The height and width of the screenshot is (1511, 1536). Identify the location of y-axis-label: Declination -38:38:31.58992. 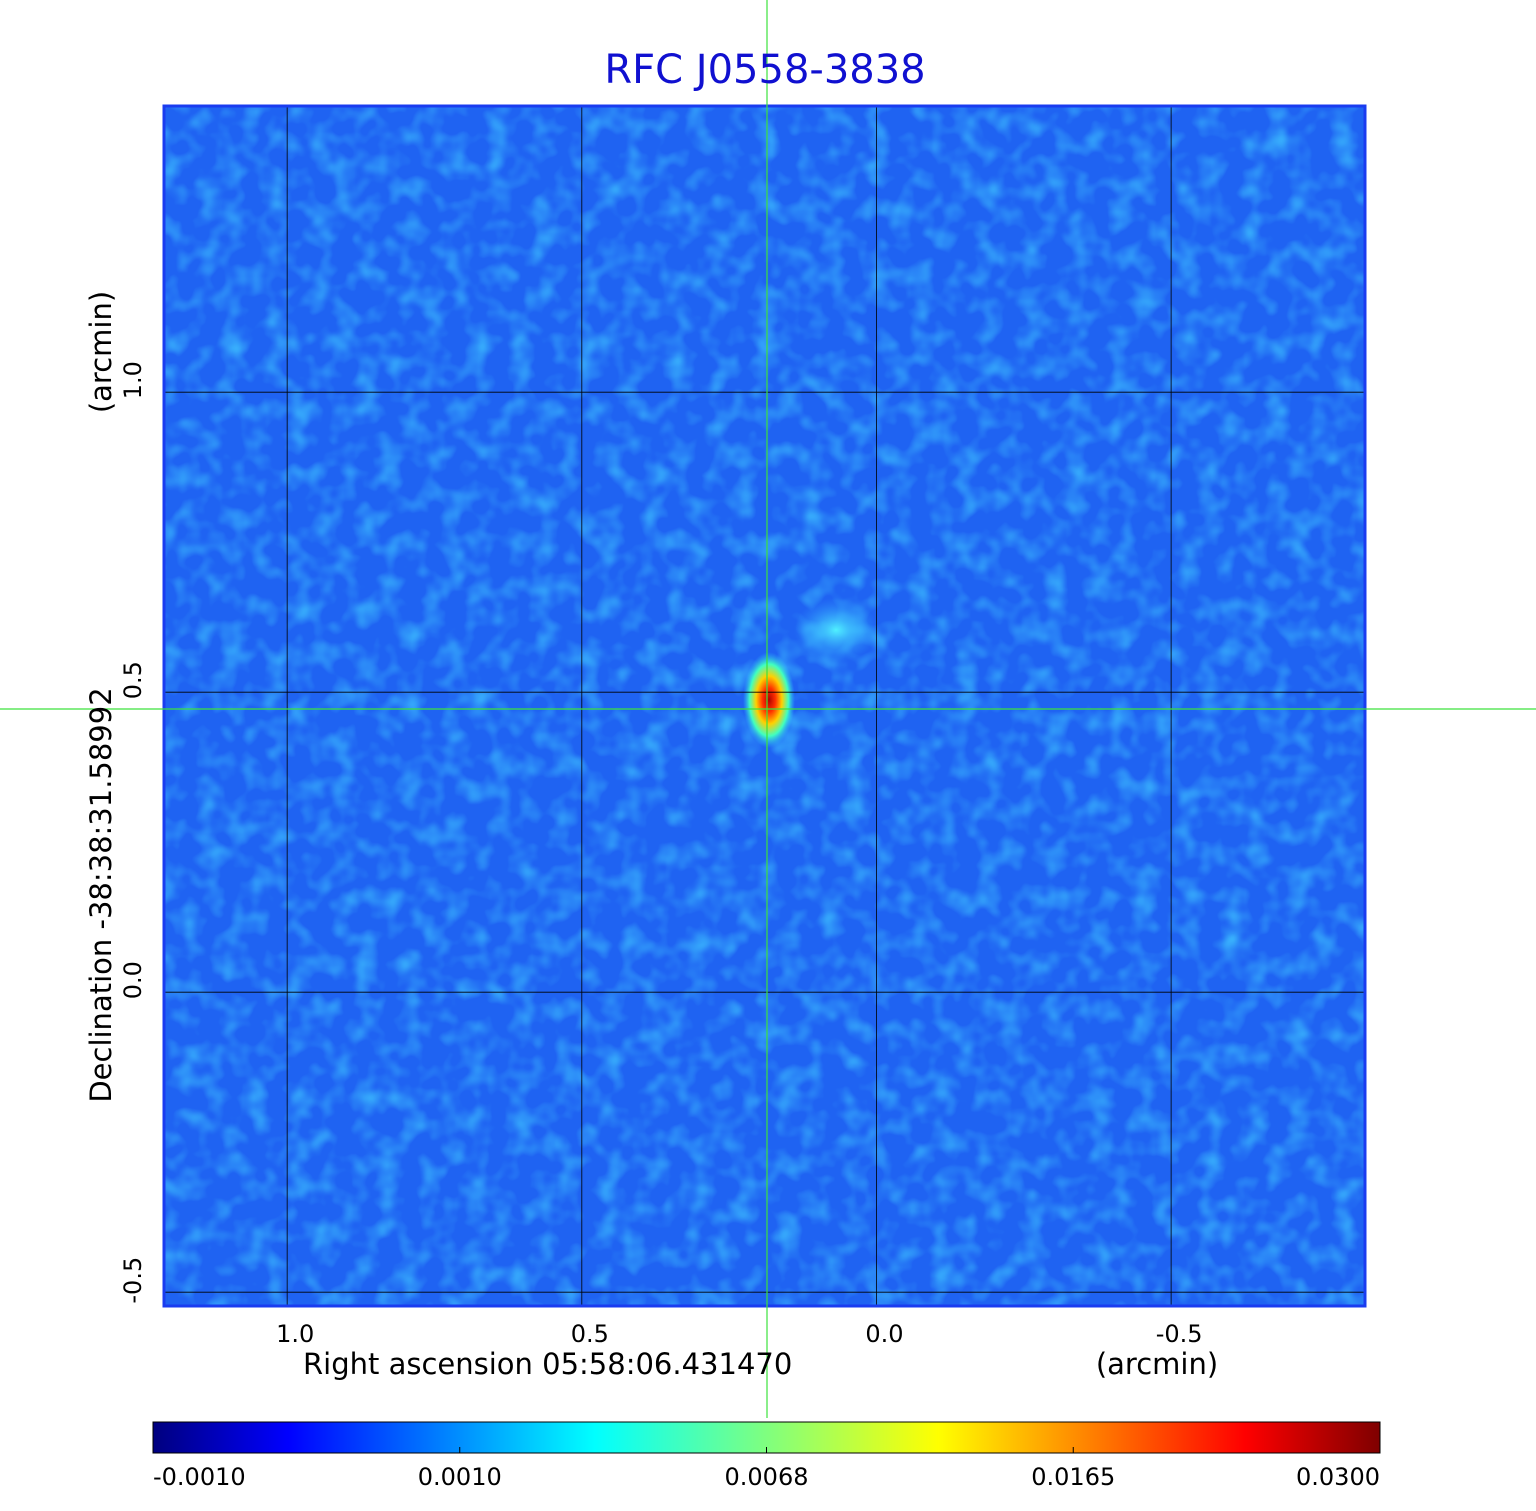
(101, 894).